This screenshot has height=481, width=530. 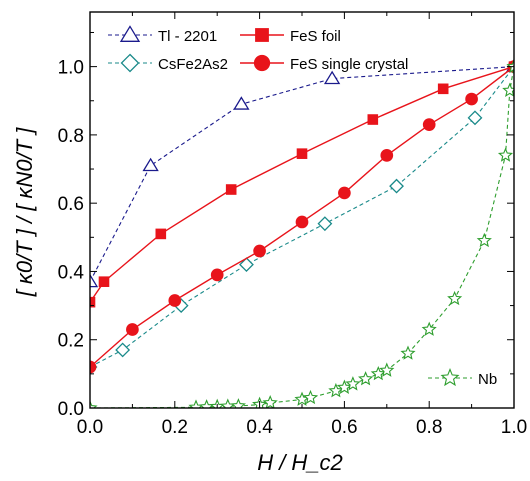 I want to click on x-axis-label: H / H_c2, so click(x=300, y=462).